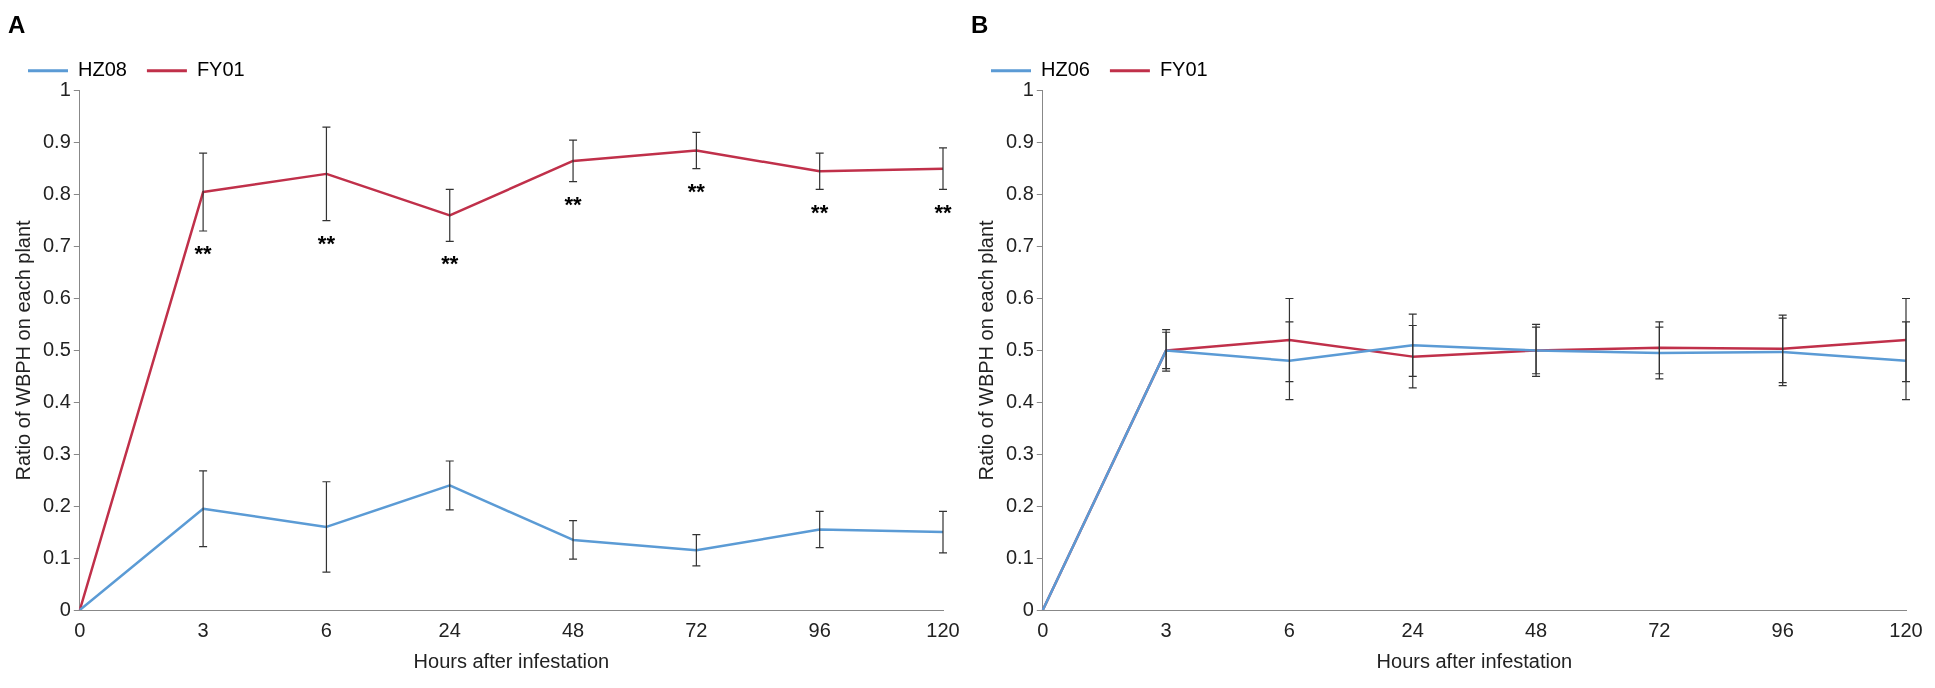  Describe the element at coordinates (1065, 69) in the screenshot. I see `legend-label: HZ06` at that location.